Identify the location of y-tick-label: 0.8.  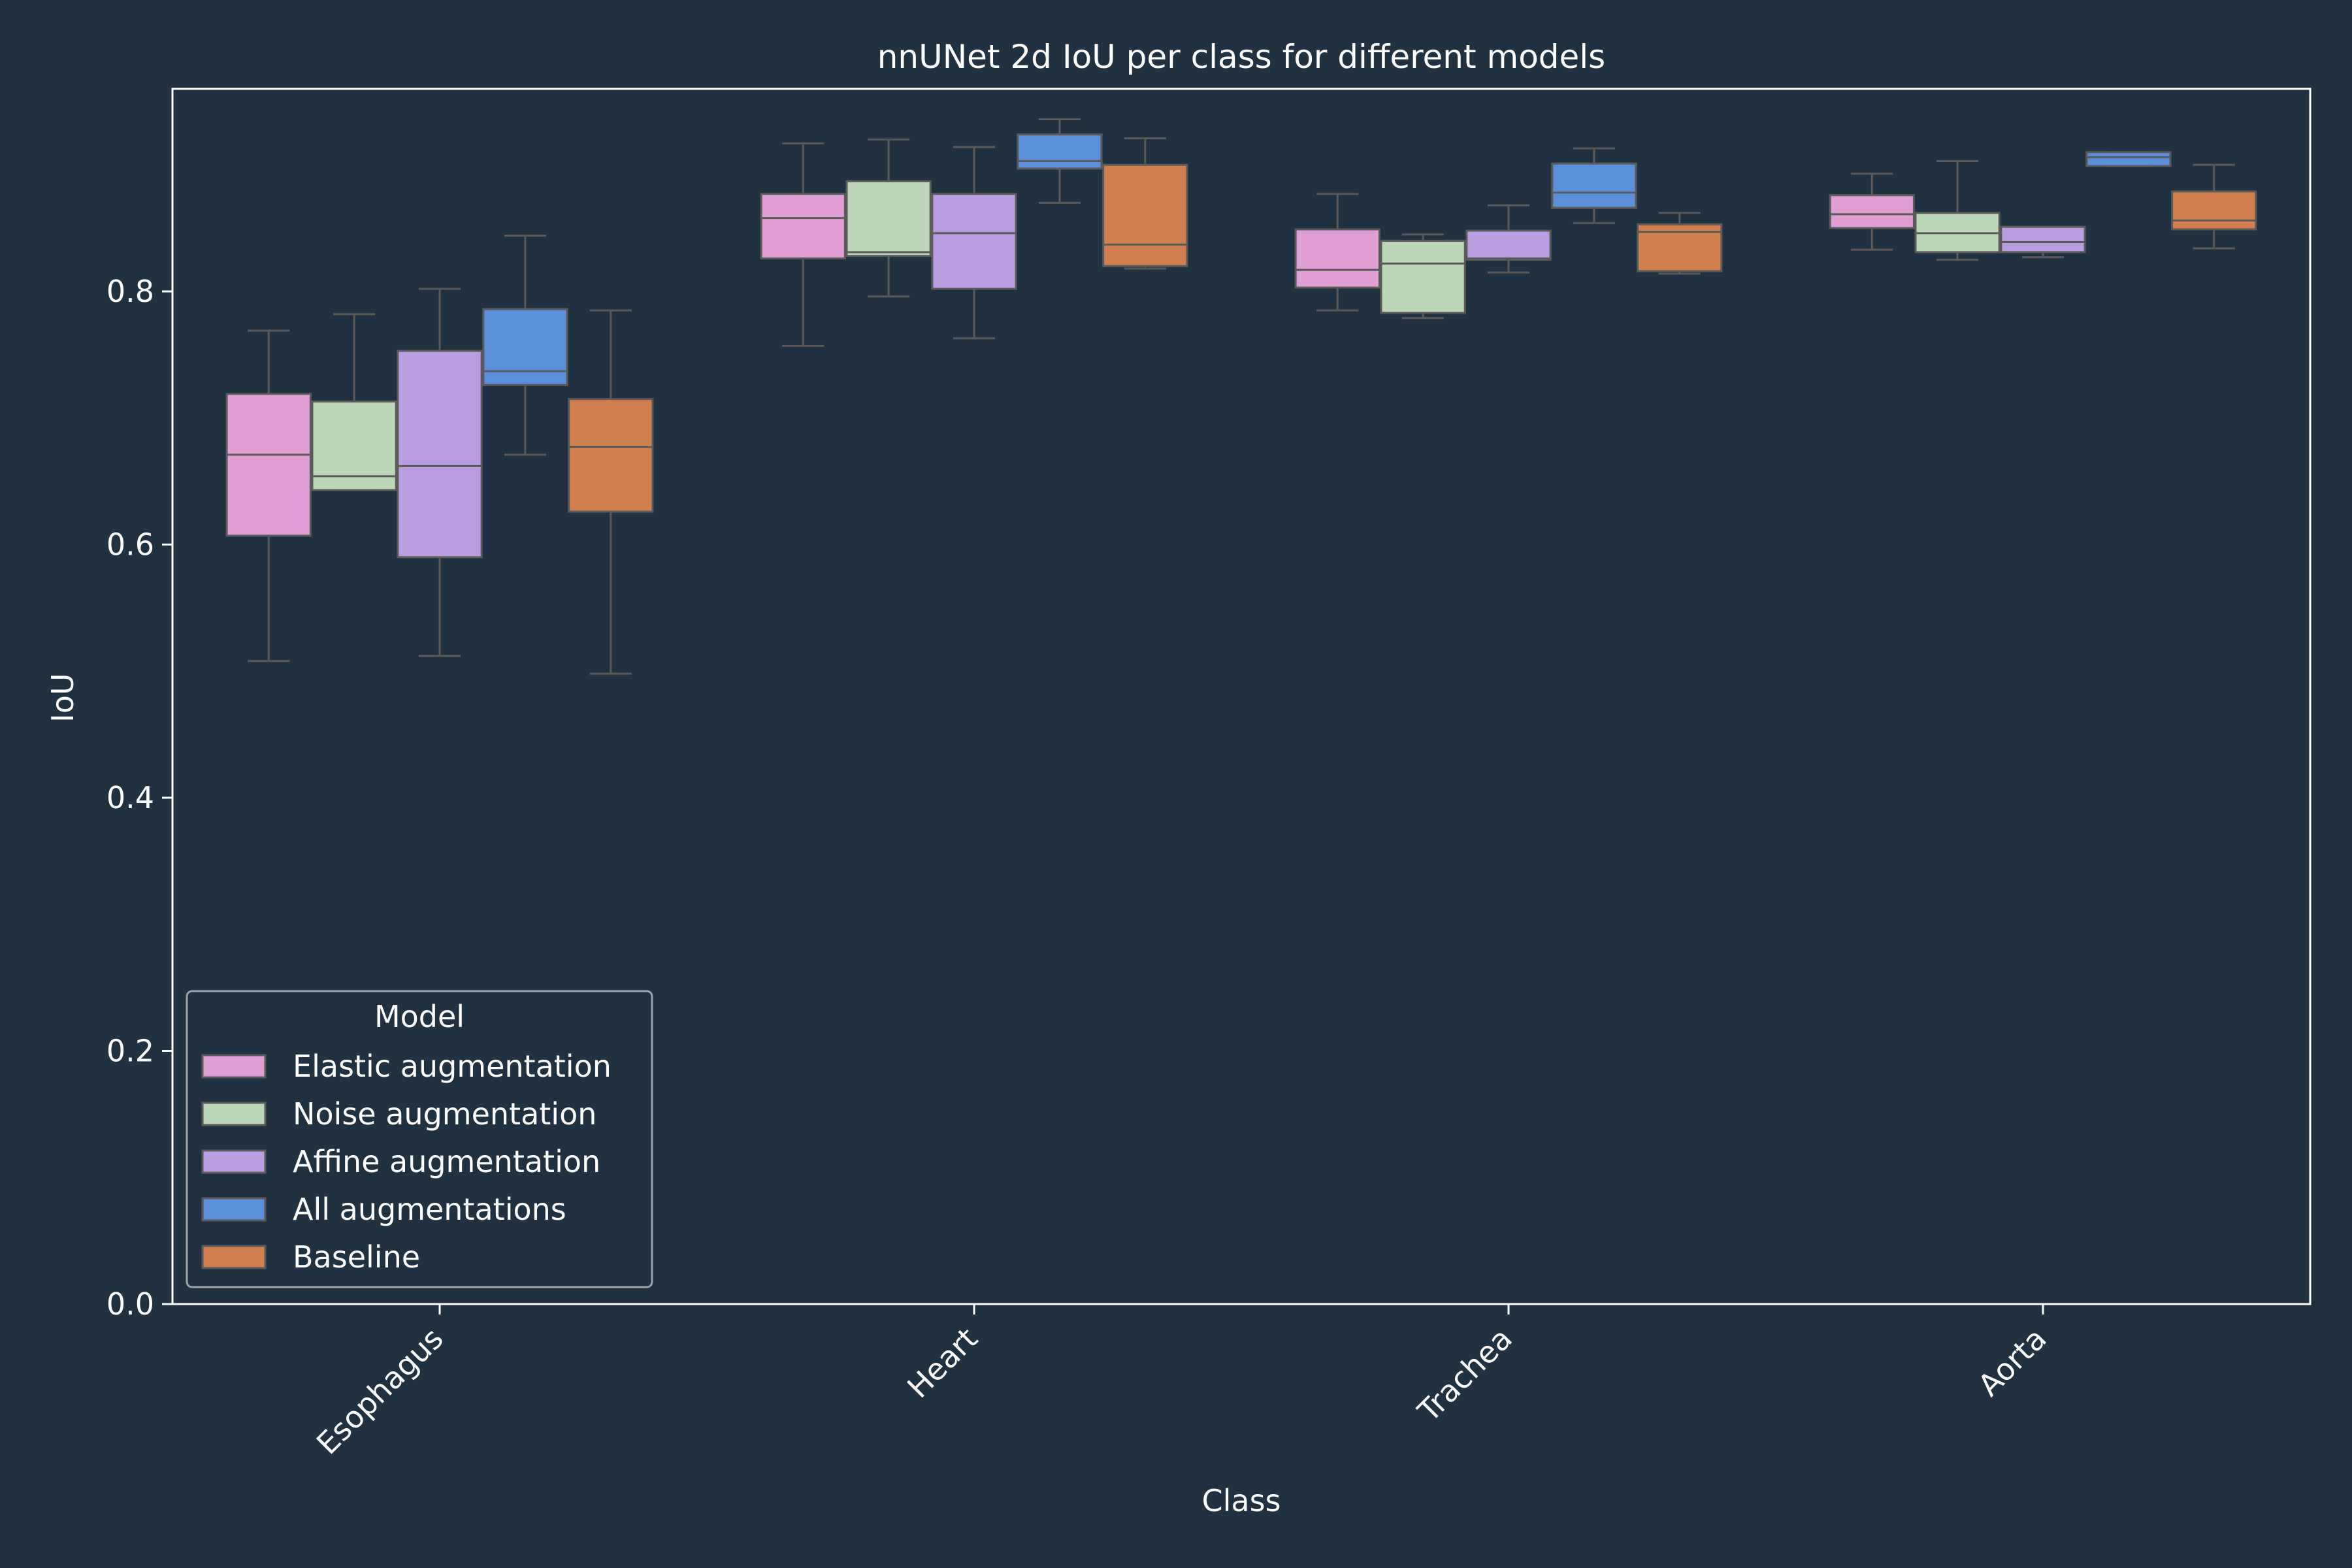
(130, 291).